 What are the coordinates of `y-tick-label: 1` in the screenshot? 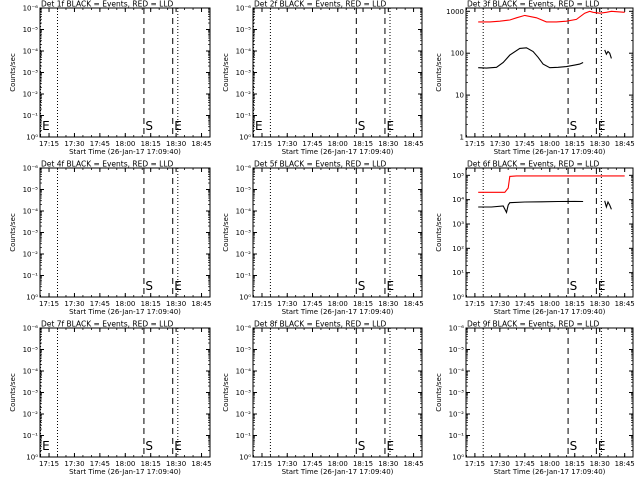 It's located at (462, 138).